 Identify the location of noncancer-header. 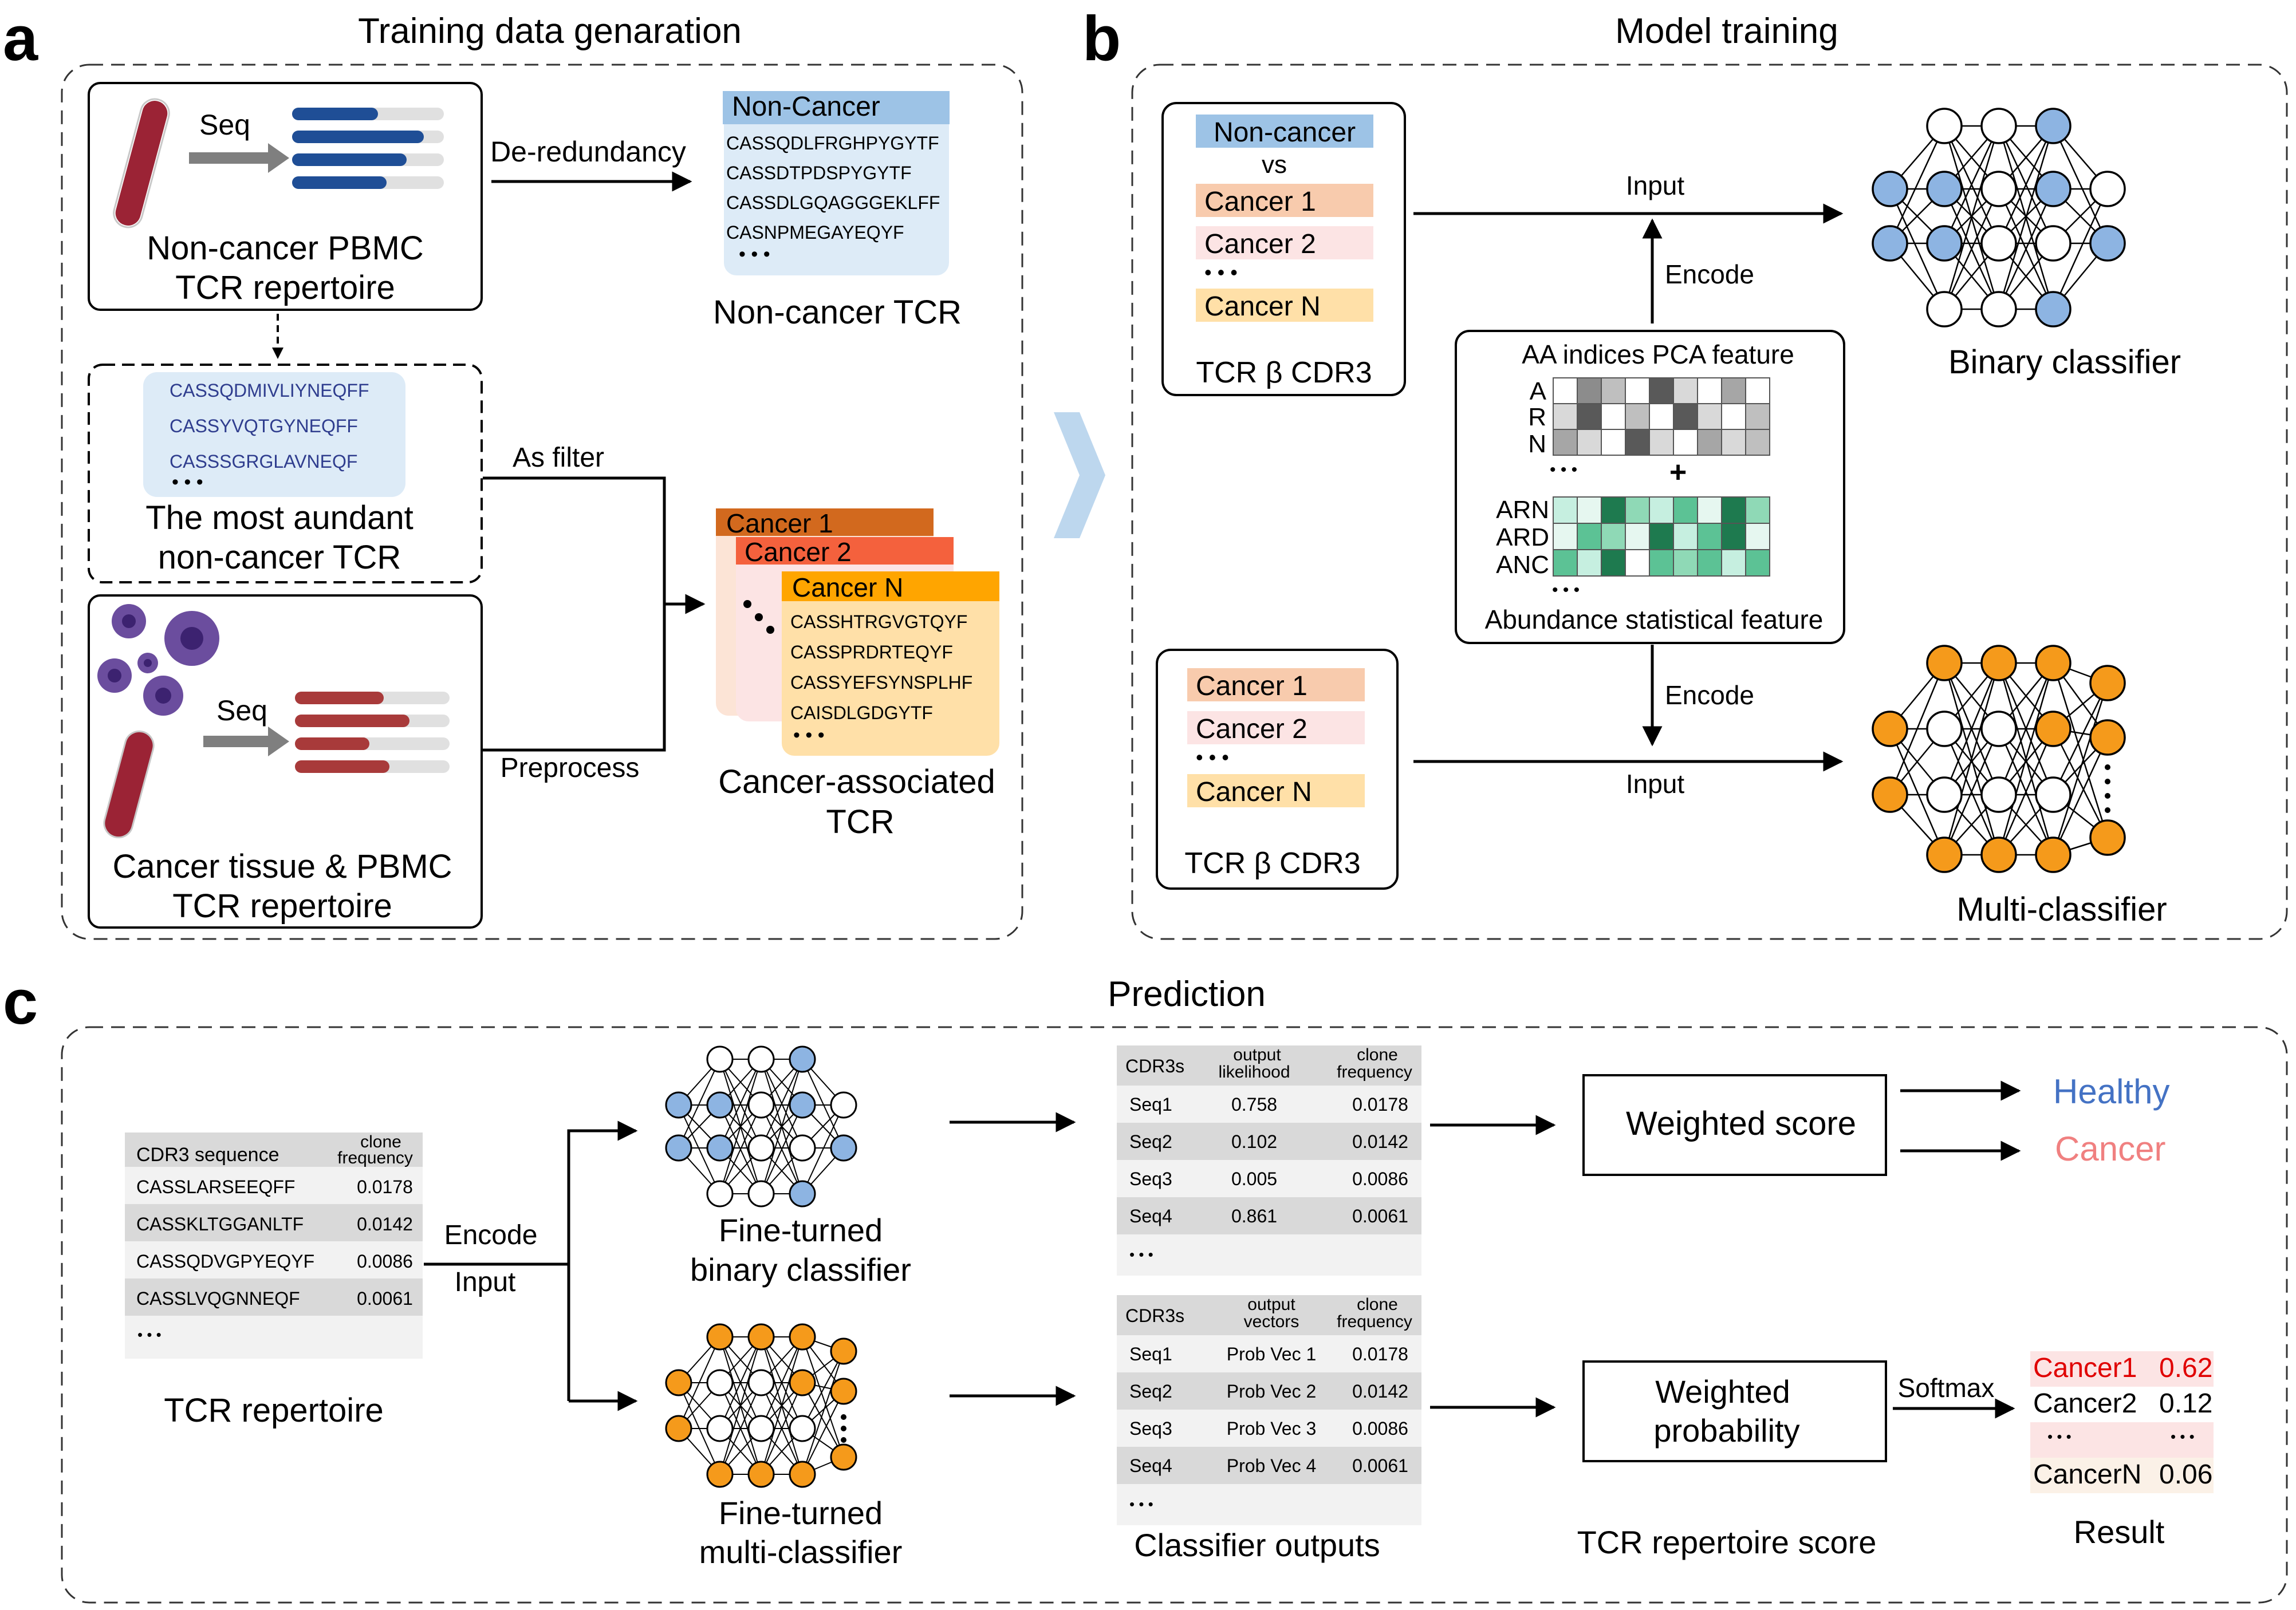
(836, 108).